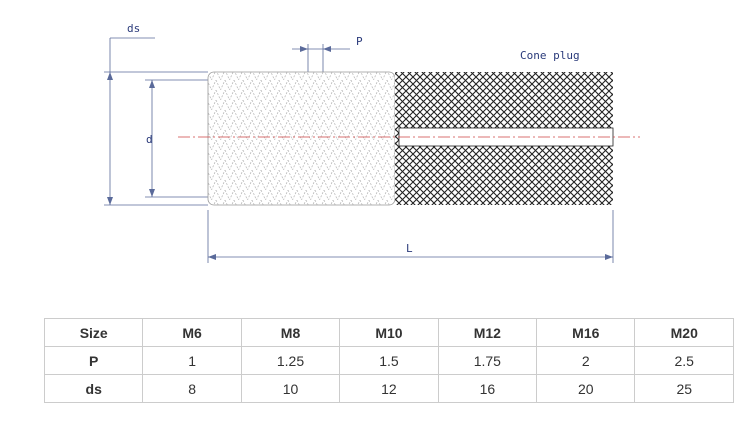 The image size is (750, 425). What do you see at coordinates (487, 360) in the screenshot?
I see `table-cell: 1.75` at bounding box center [487, 360].